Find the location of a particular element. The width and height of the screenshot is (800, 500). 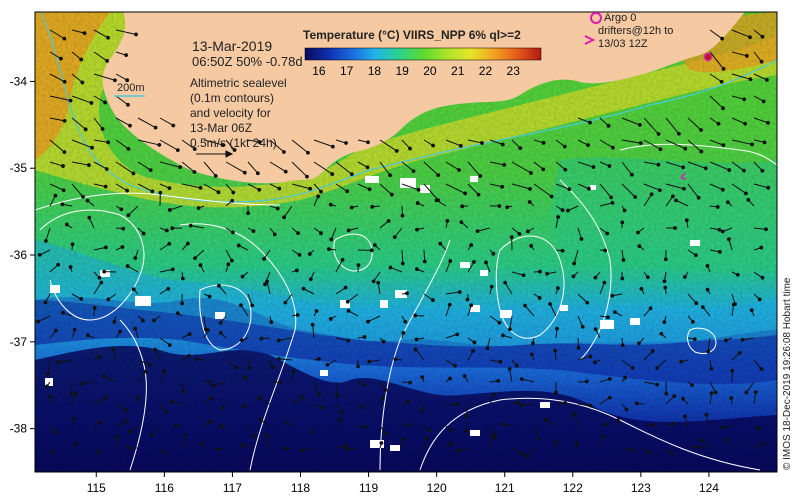

y-axis-tick-label: -34 is located at coordinates (19, 81).